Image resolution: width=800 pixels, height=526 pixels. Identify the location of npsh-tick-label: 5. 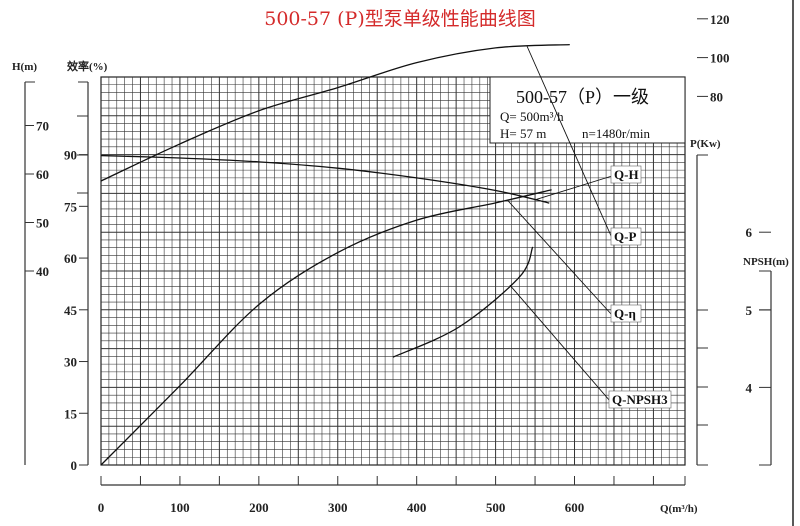
(749, 310).